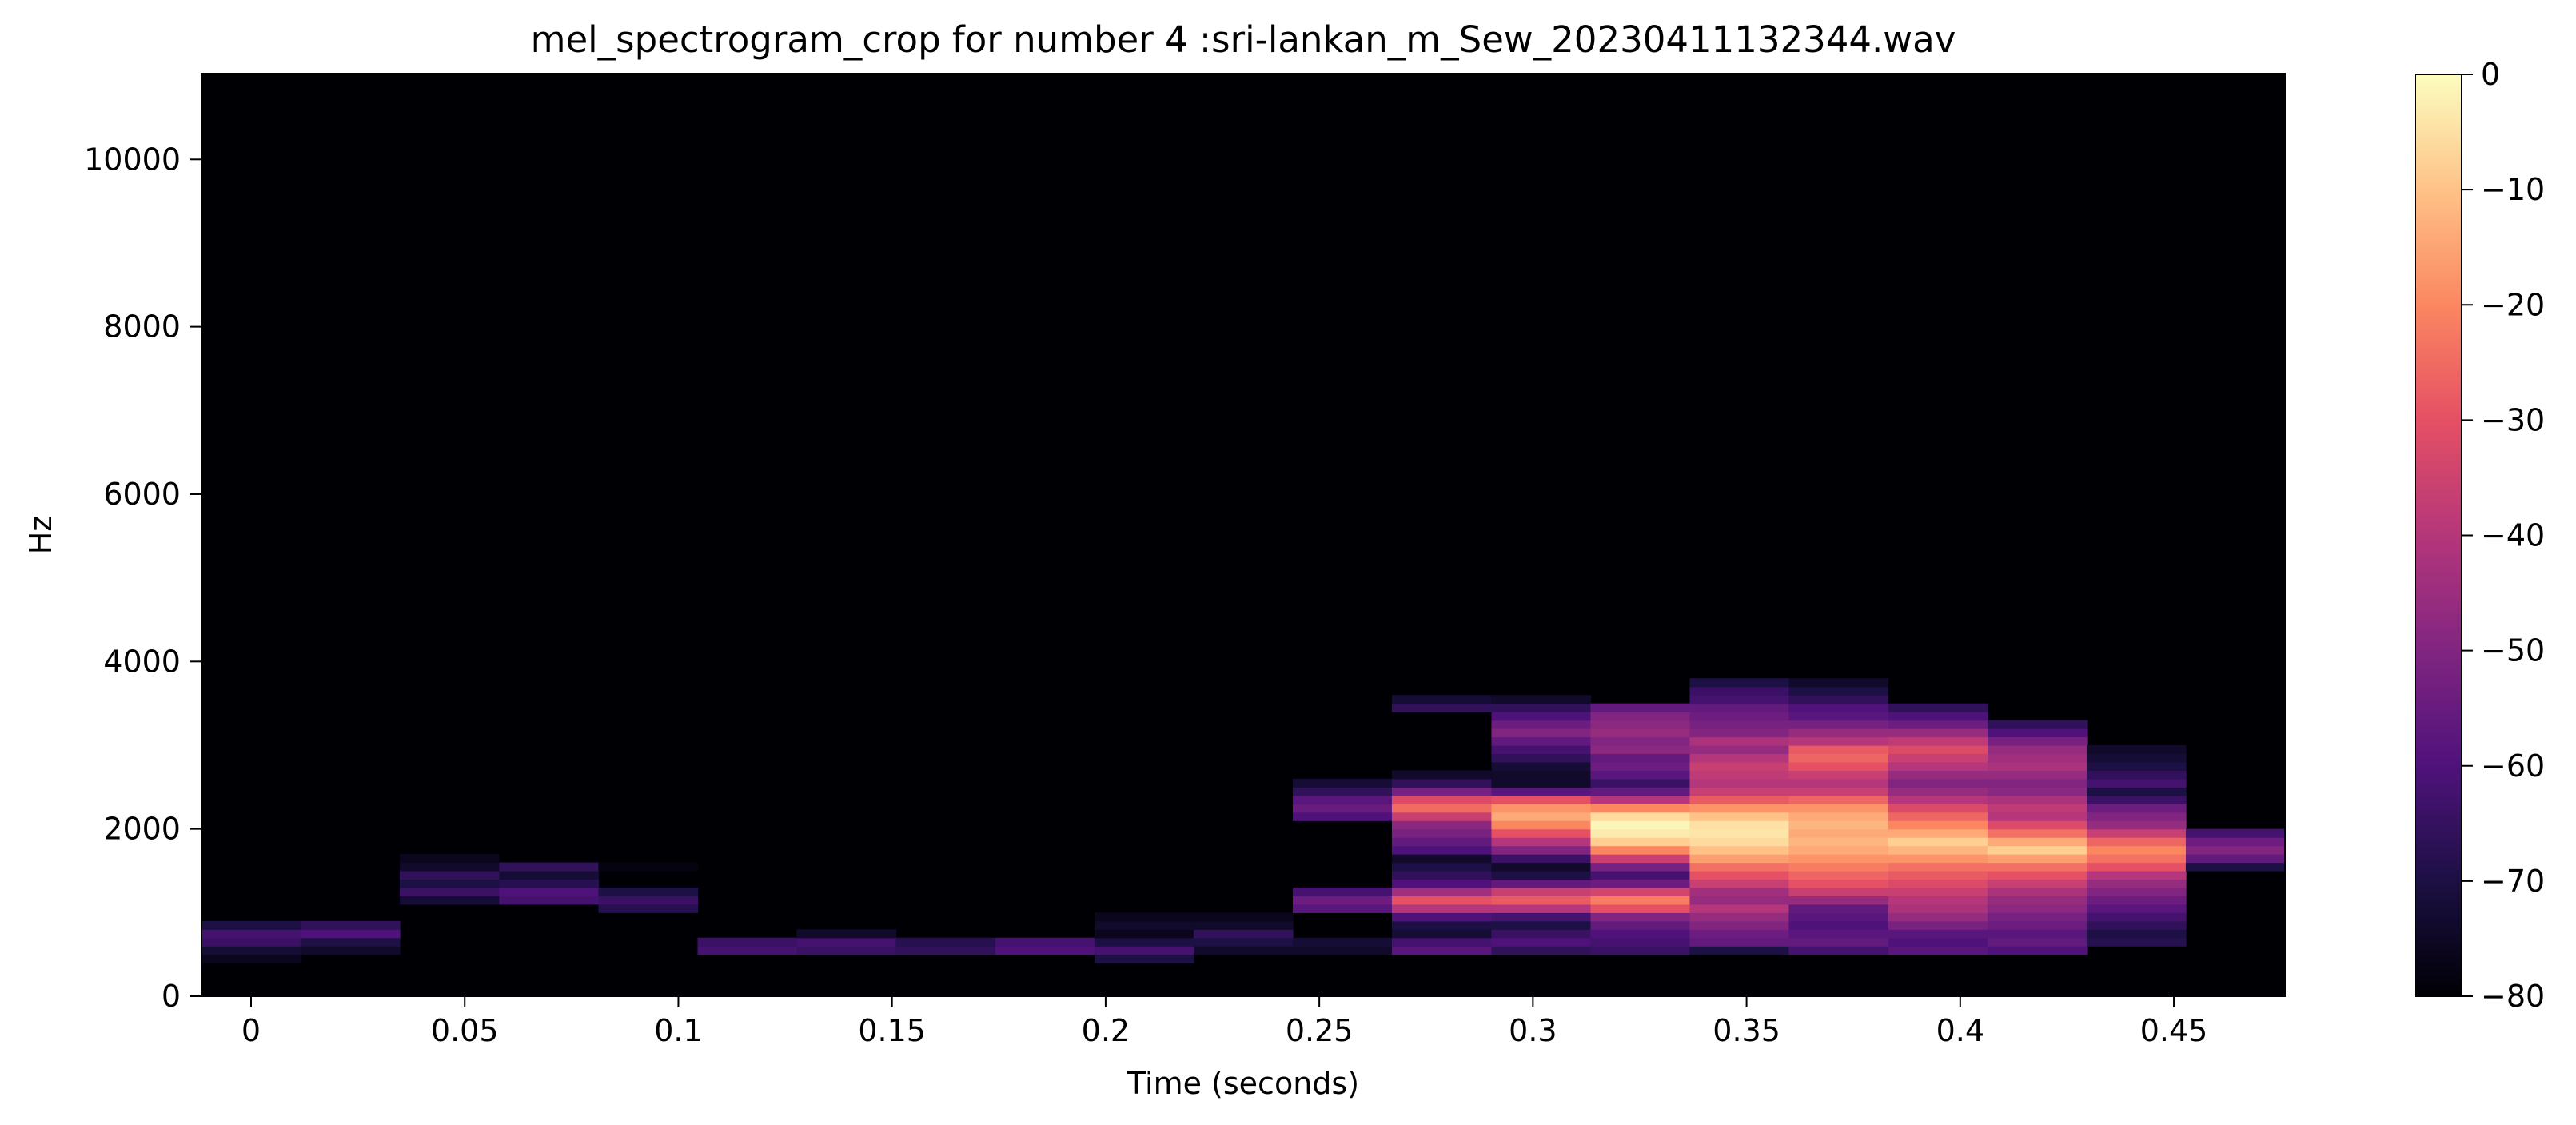 This screenshot has width=2576, height=1125. Describe the element at coordinates (2513, 304) in the screenshot. I see `colorbar-tick-label: −20` at that location.